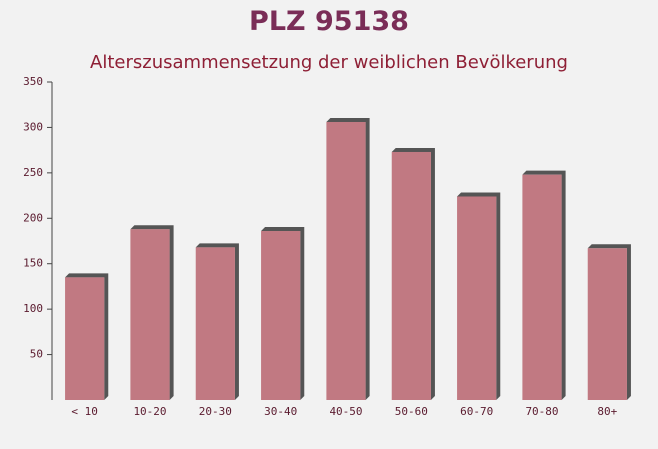 This screenshot has width=658, height=449. Describe the element at coordinates (84, 411) in the screenshot. I see `x-tick-label: < 10` at that location.